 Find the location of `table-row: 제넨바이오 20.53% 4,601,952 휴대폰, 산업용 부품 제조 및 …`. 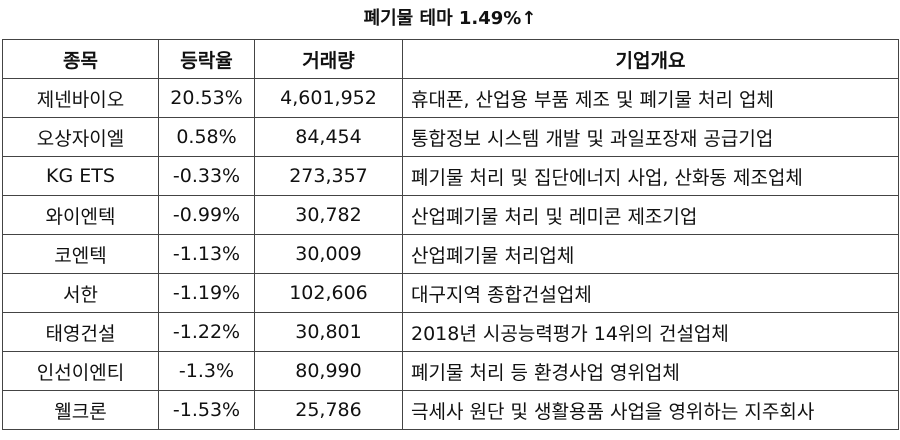

table-row: 제넨바이오 20.53% 4,601,952 휴대폰, 산업용 부품 제조 및 … is located at coordinates (450, 98).